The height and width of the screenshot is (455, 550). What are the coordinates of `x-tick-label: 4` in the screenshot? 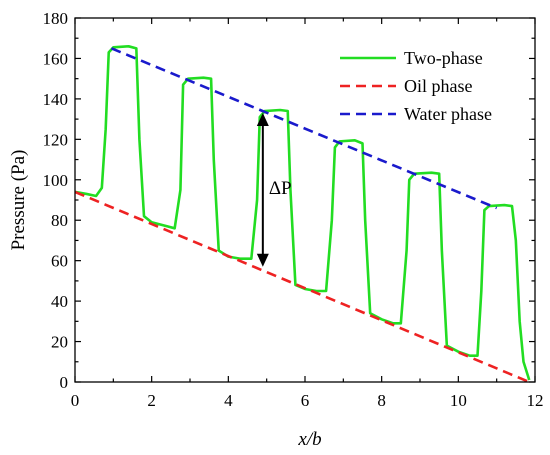 It's located at (228, 400).